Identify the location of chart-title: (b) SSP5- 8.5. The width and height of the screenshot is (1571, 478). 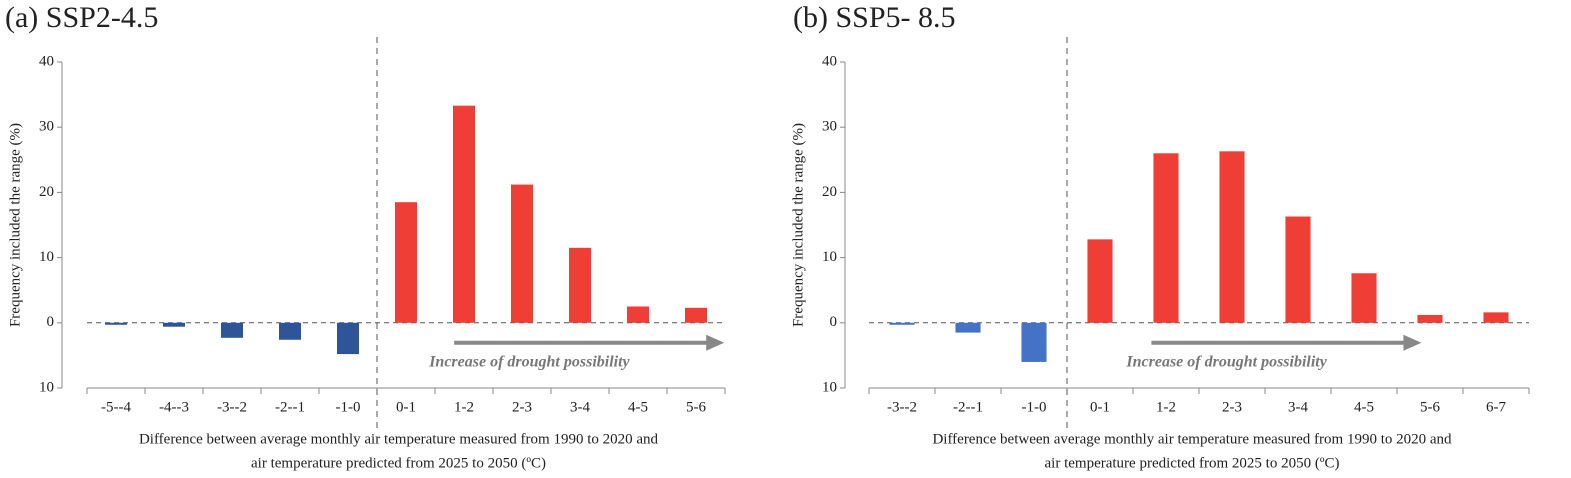
(874, 17).